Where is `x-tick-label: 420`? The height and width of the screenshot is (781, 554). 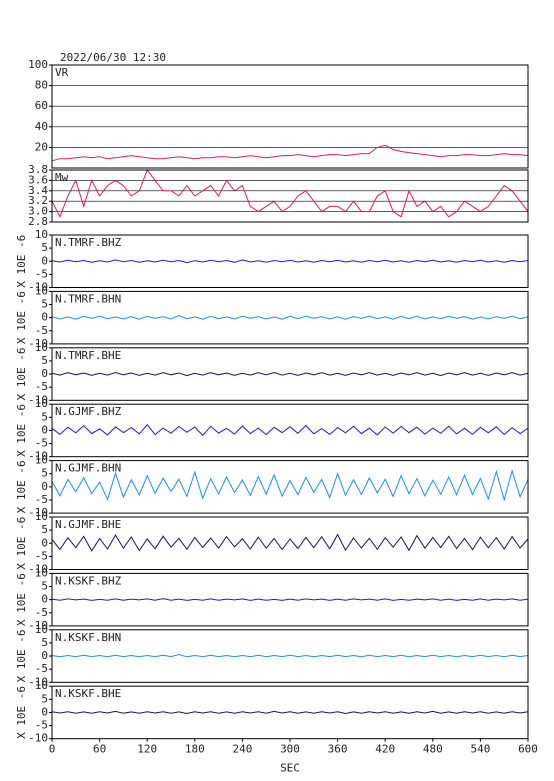 x-tick-label: 420 is located at coordinates (385, 749).